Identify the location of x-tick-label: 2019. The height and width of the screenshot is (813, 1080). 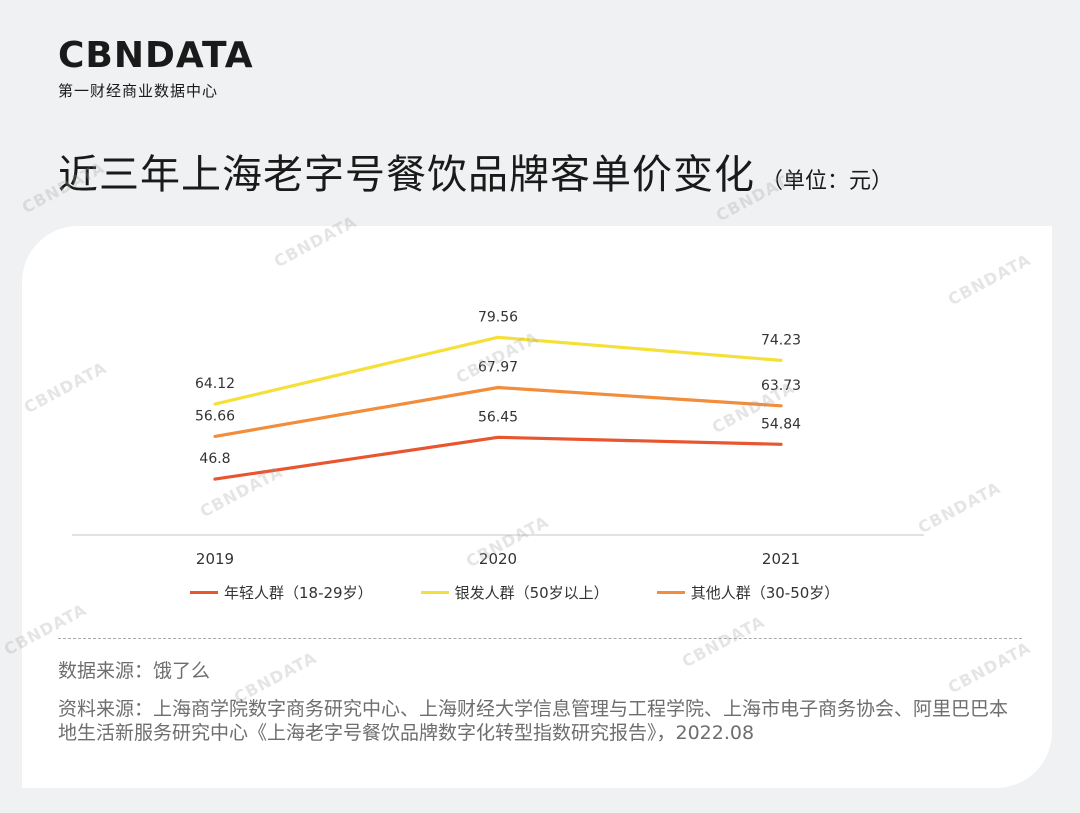
(215, 559).